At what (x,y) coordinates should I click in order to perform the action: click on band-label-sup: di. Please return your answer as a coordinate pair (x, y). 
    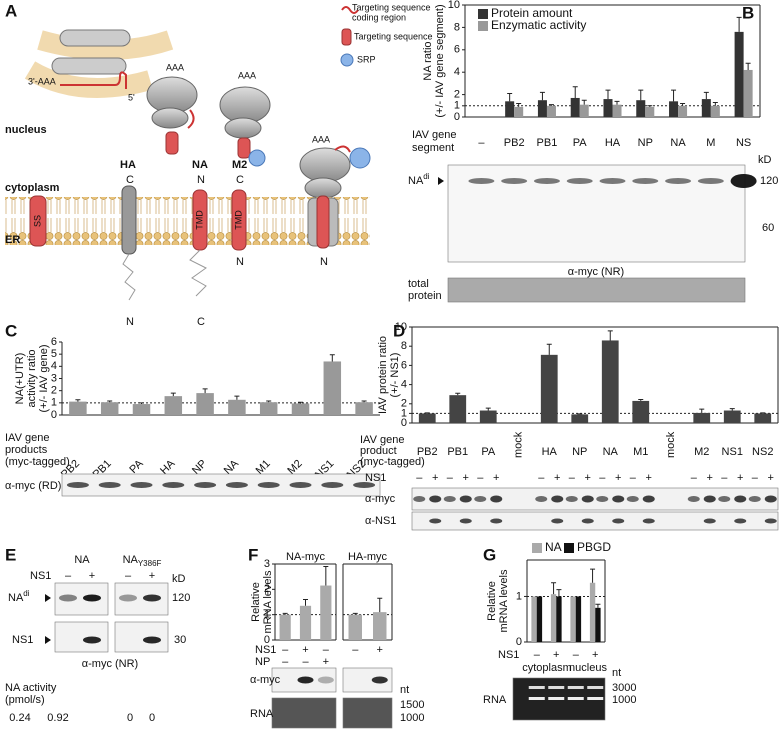
    Looking at the image, I should click on (26, 593).